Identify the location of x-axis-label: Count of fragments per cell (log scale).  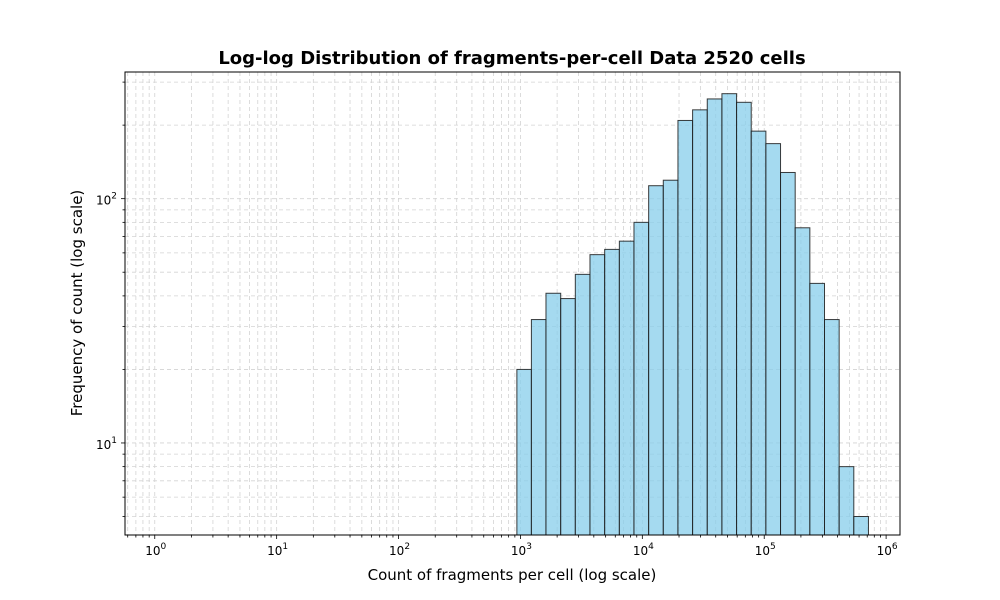
(512, 575).